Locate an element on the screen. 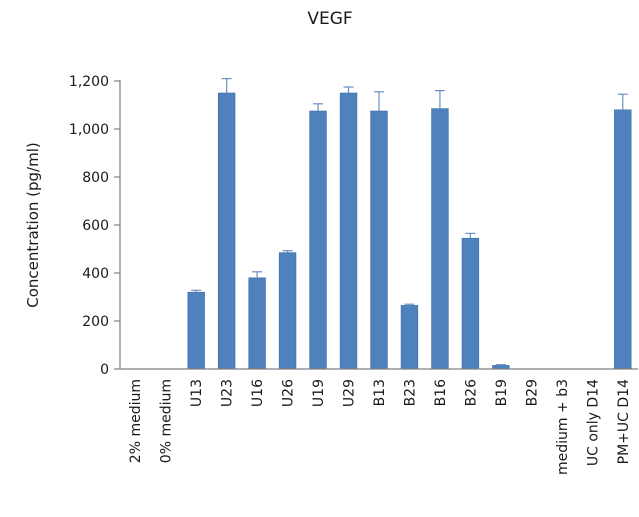 This screenshot has width=639, height=517. category-label: medium + b3 is located at coordinates (563, 427).